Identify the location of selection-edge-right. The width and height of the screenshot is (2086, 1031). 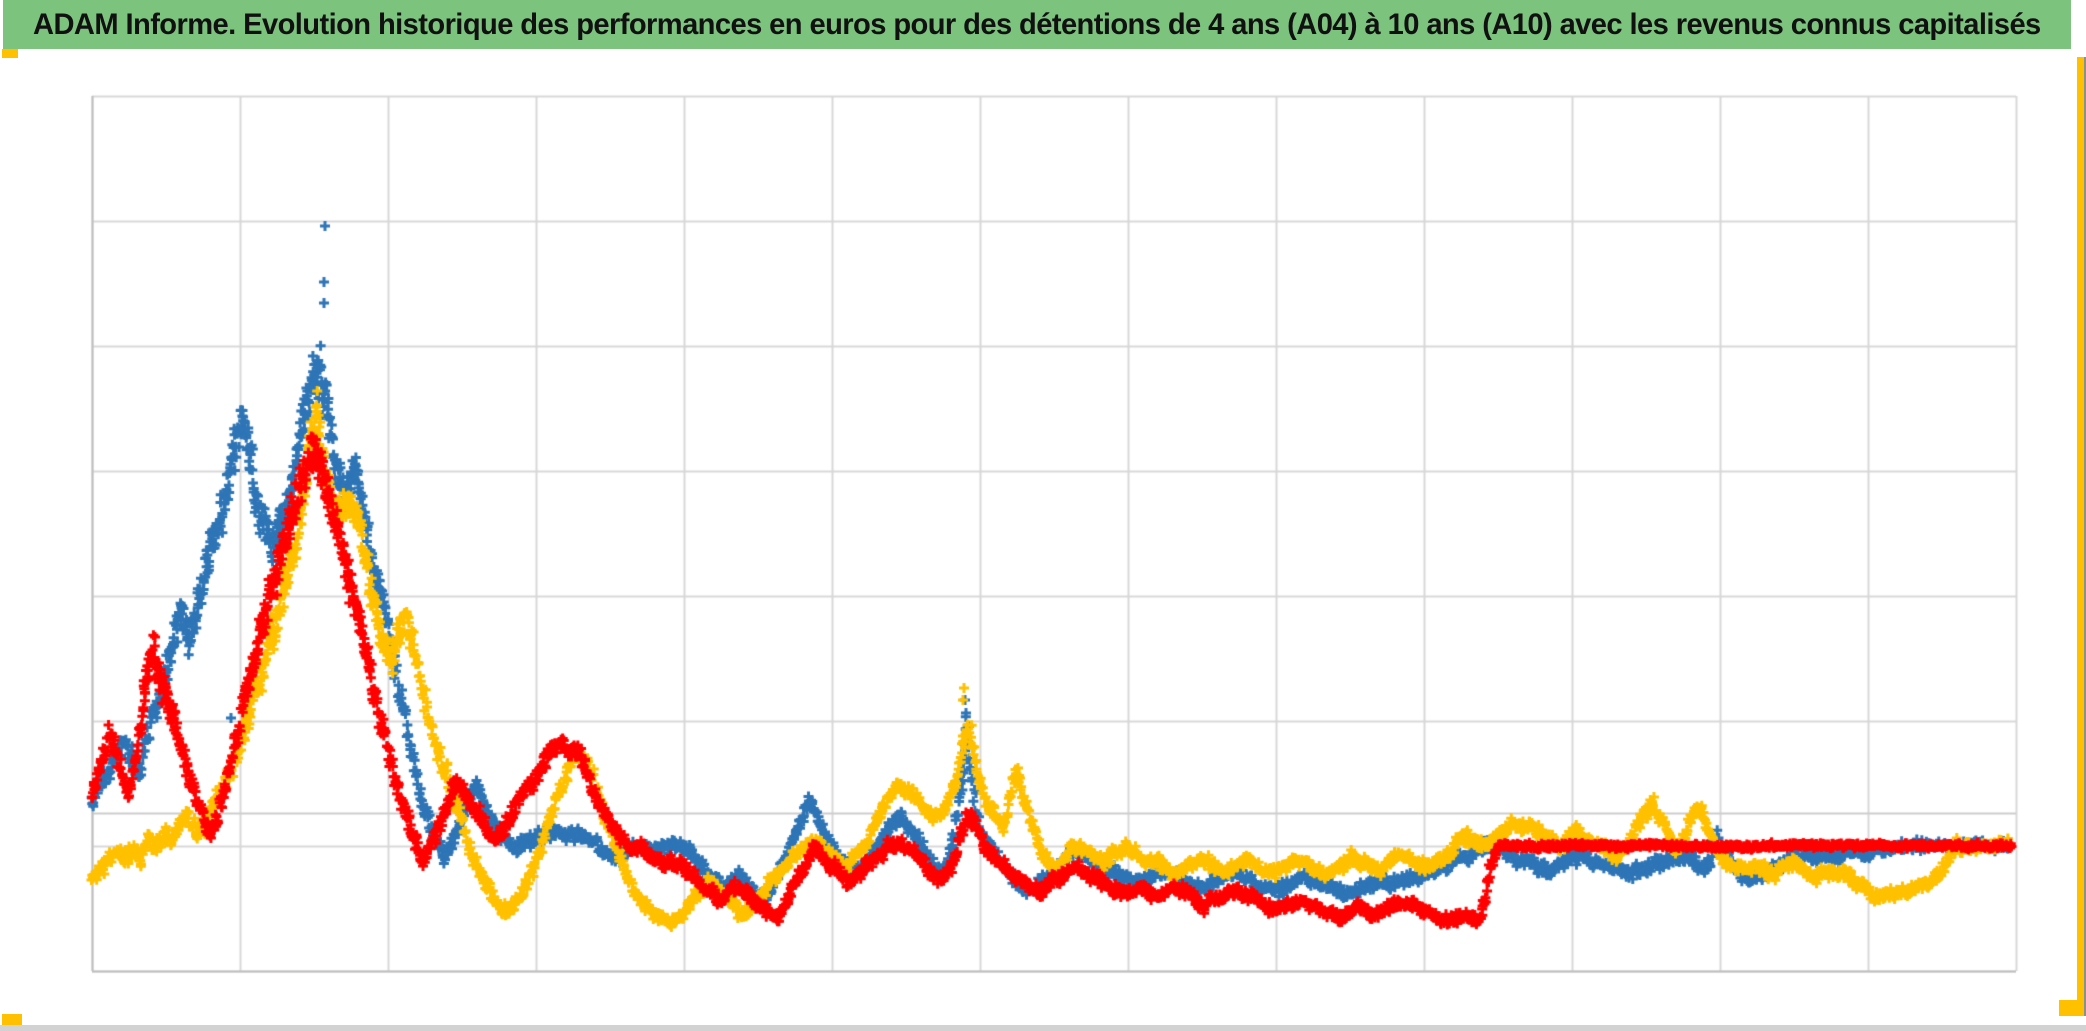
(2081, 531).